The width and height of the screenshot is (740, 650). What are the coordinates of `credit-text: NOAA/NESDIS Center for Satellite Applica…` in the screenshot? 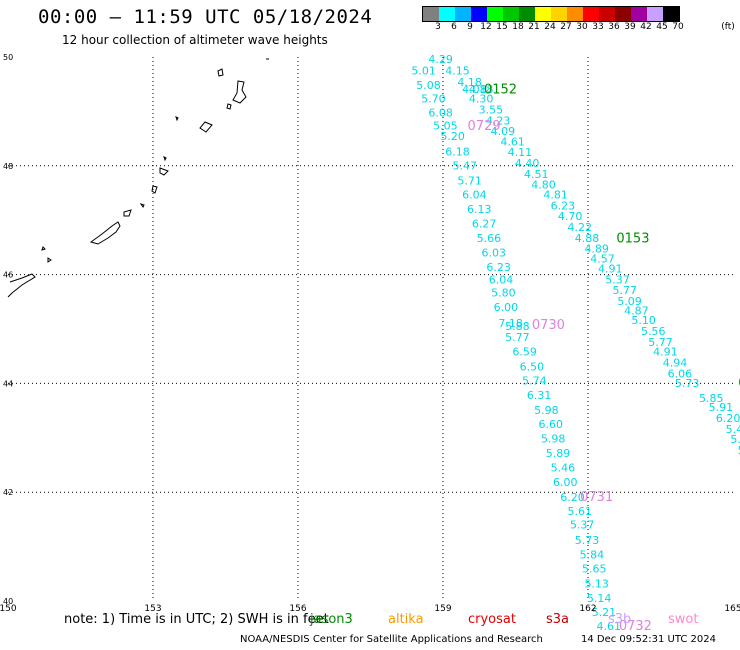 It's located at (391, 639).